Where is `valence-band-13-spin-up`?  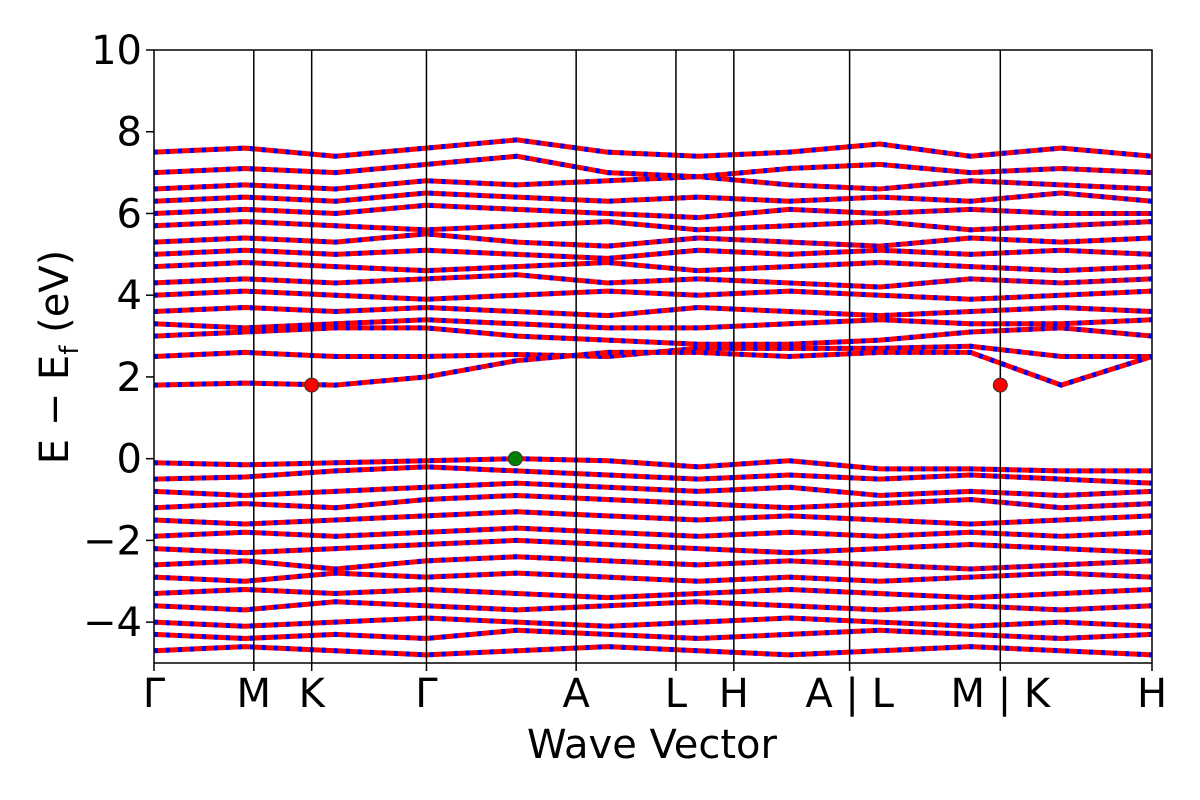 valence-band-13-spin-up is located at coordinates (653, 651).